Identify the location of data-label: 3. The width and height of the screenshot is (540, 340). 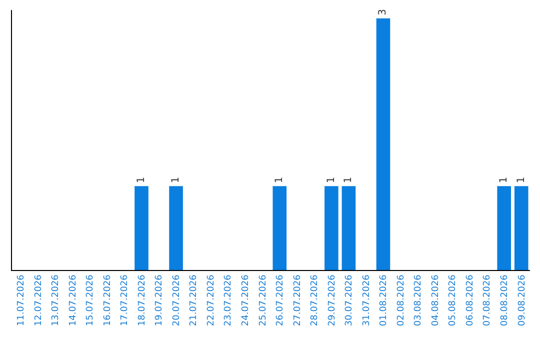
(383, 12).